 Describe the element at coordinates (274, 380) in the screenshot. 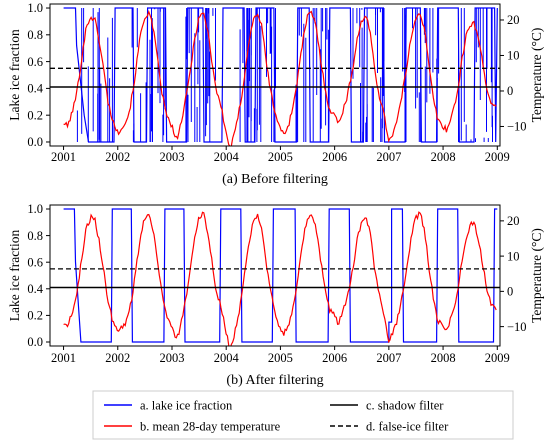

I see `panel-caption: (b) After filtering` at that location.